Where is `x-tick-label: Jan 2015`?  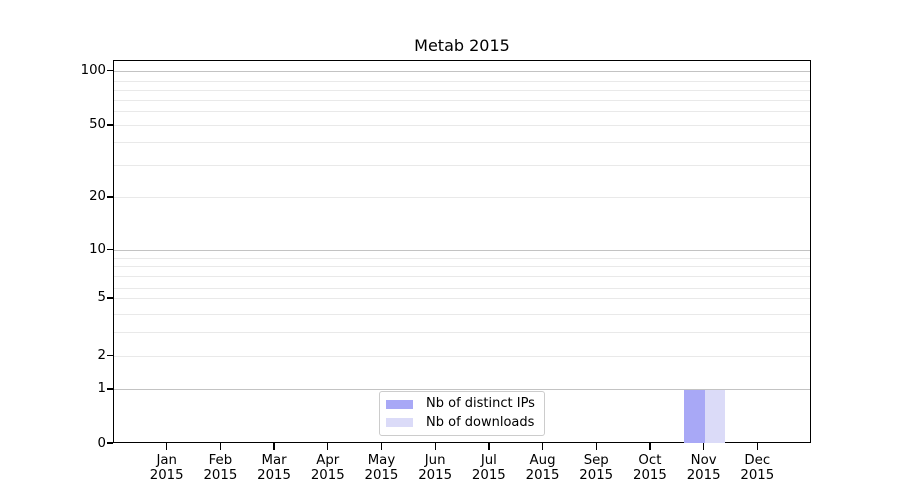 x-tick-label: Jan 2015 is located at coordinates (167, 468).